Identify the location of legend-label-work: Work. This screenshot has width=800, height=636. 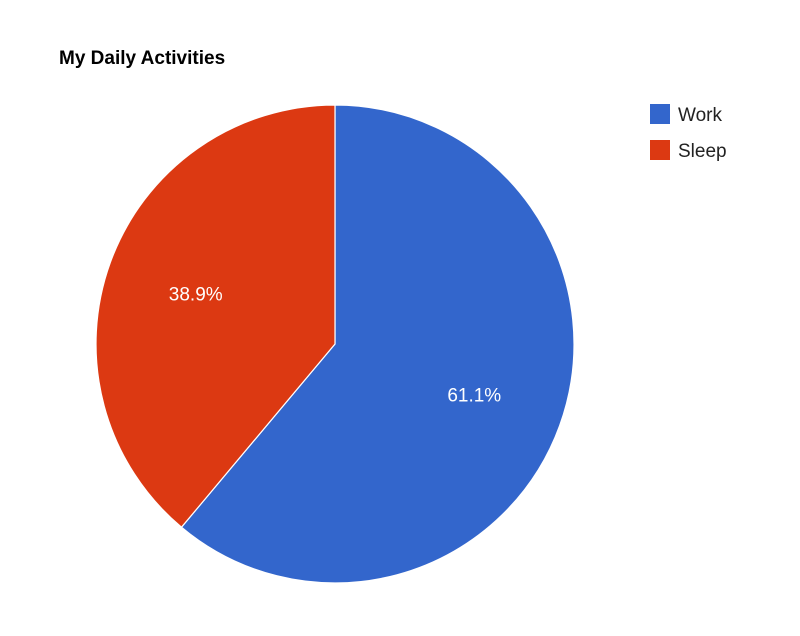
(700, 115).